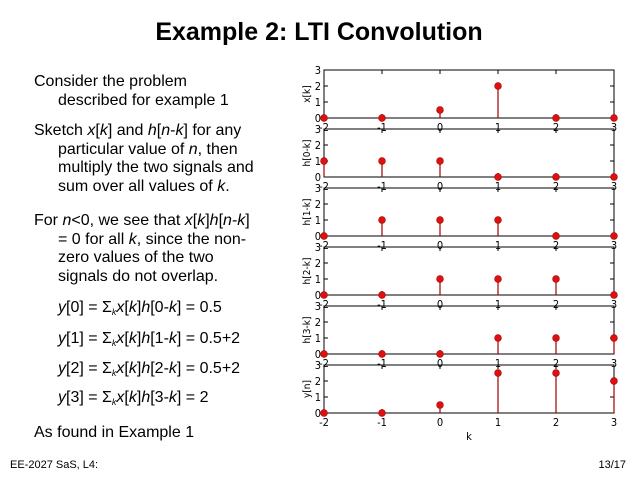 The image size is (638, 478). I want to click on footer-page-number: 13/17, so click(612, 465).